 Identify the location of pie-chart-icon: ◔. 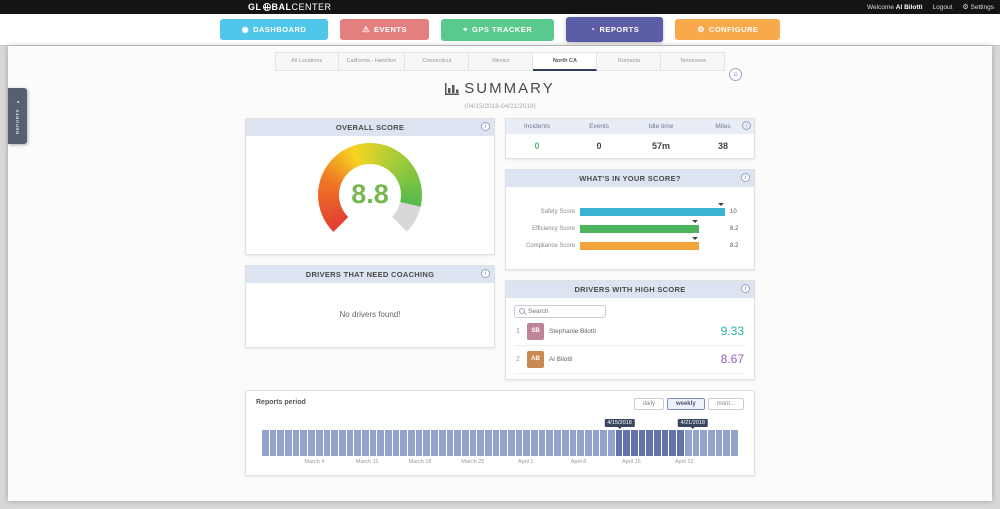
(17, 102).